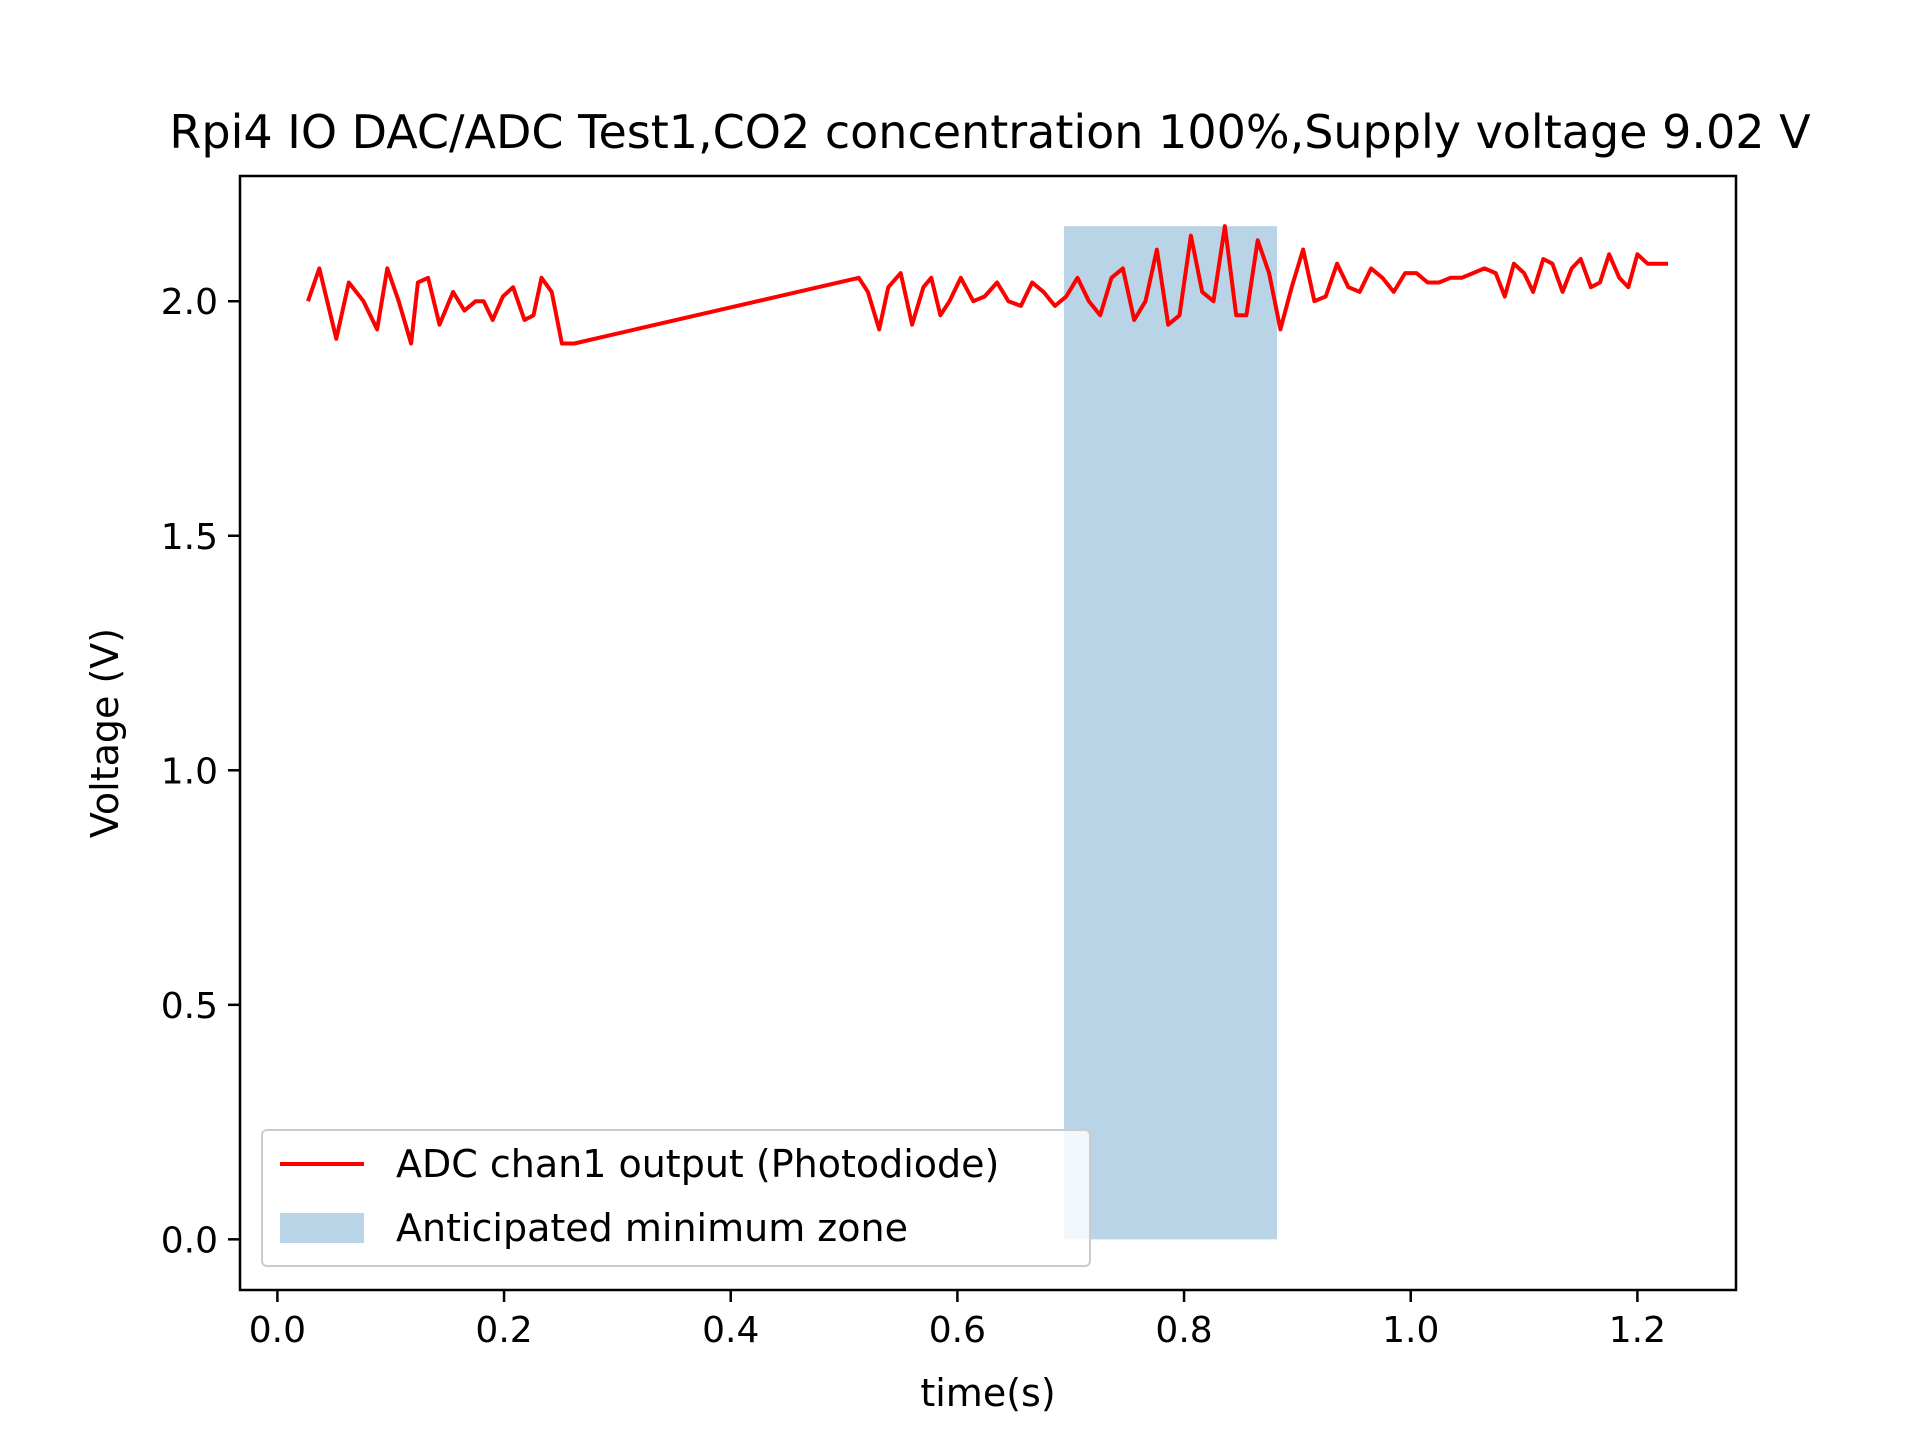  What do you see at coordinates (987, 1393) in the screenshot?
I see `x-axis-label: time(s)` at bounding box center [987, 1393].